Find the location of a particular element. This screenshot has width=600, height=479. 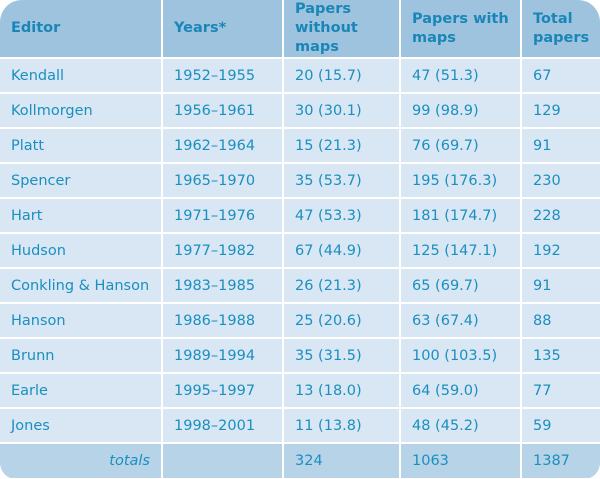

with-maps-cell: 100 (103.5) is located at coordinates (460, 355).